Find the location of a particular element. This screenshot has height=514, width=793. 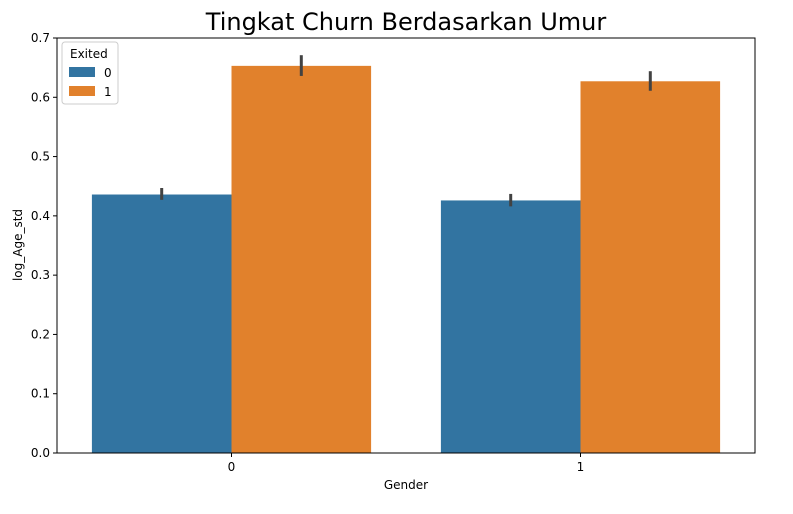

x-axis-label: Gender is located at coordinates (406, 485).